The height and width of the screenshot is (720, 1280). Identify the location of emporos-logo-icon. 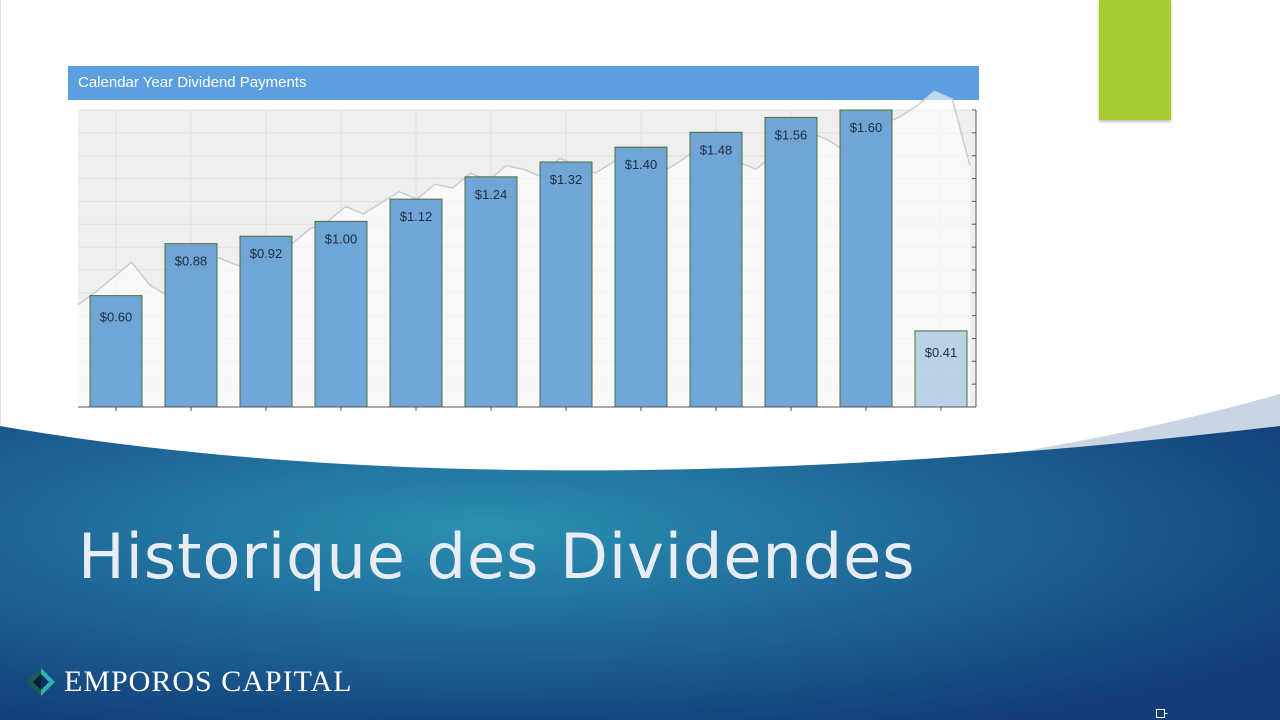
(41, 682).